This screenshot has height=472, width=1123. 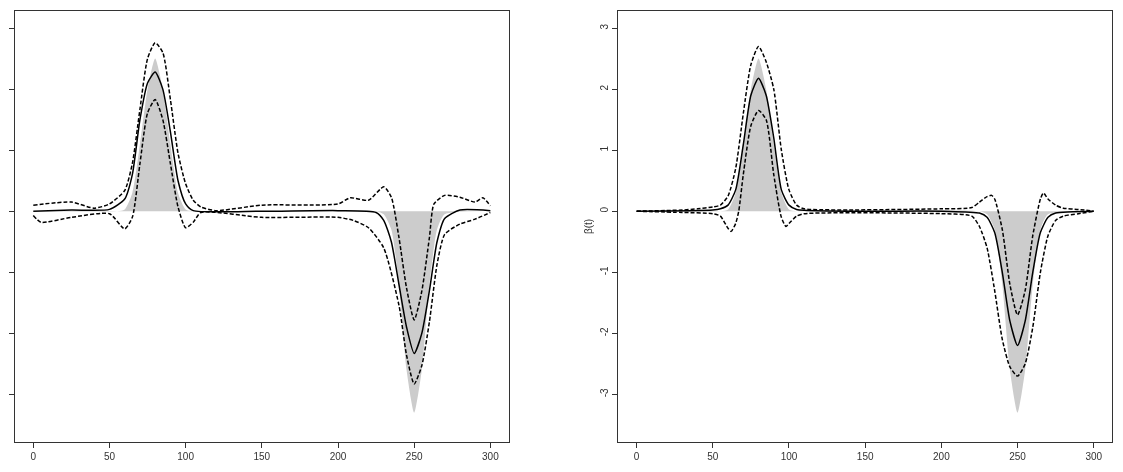 I want to click on y-tick-label: 0, so click(x=605, y=209).